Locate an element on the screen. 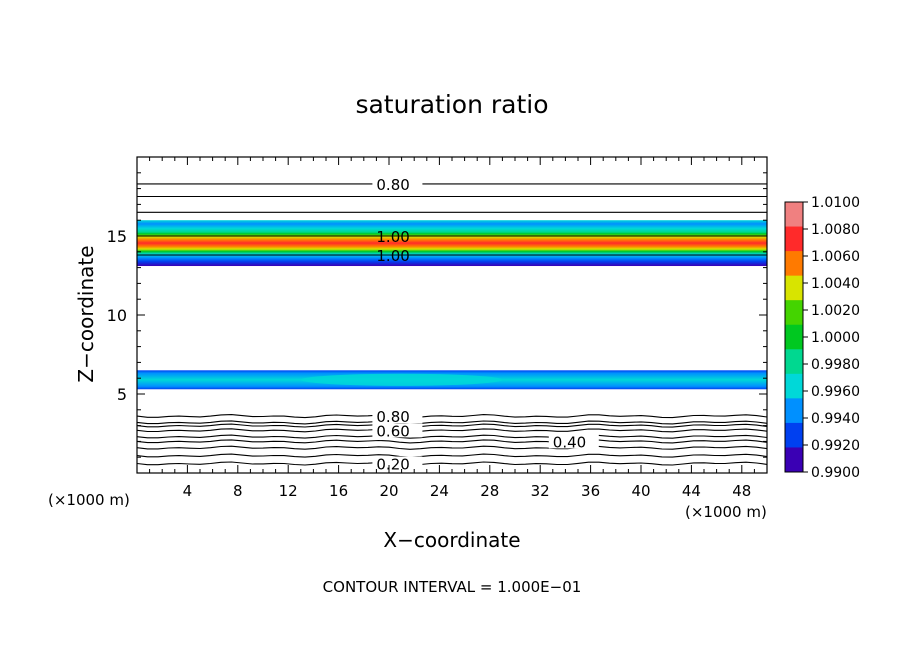  x-tick-label: 32 is located at coordinates (540, 491).